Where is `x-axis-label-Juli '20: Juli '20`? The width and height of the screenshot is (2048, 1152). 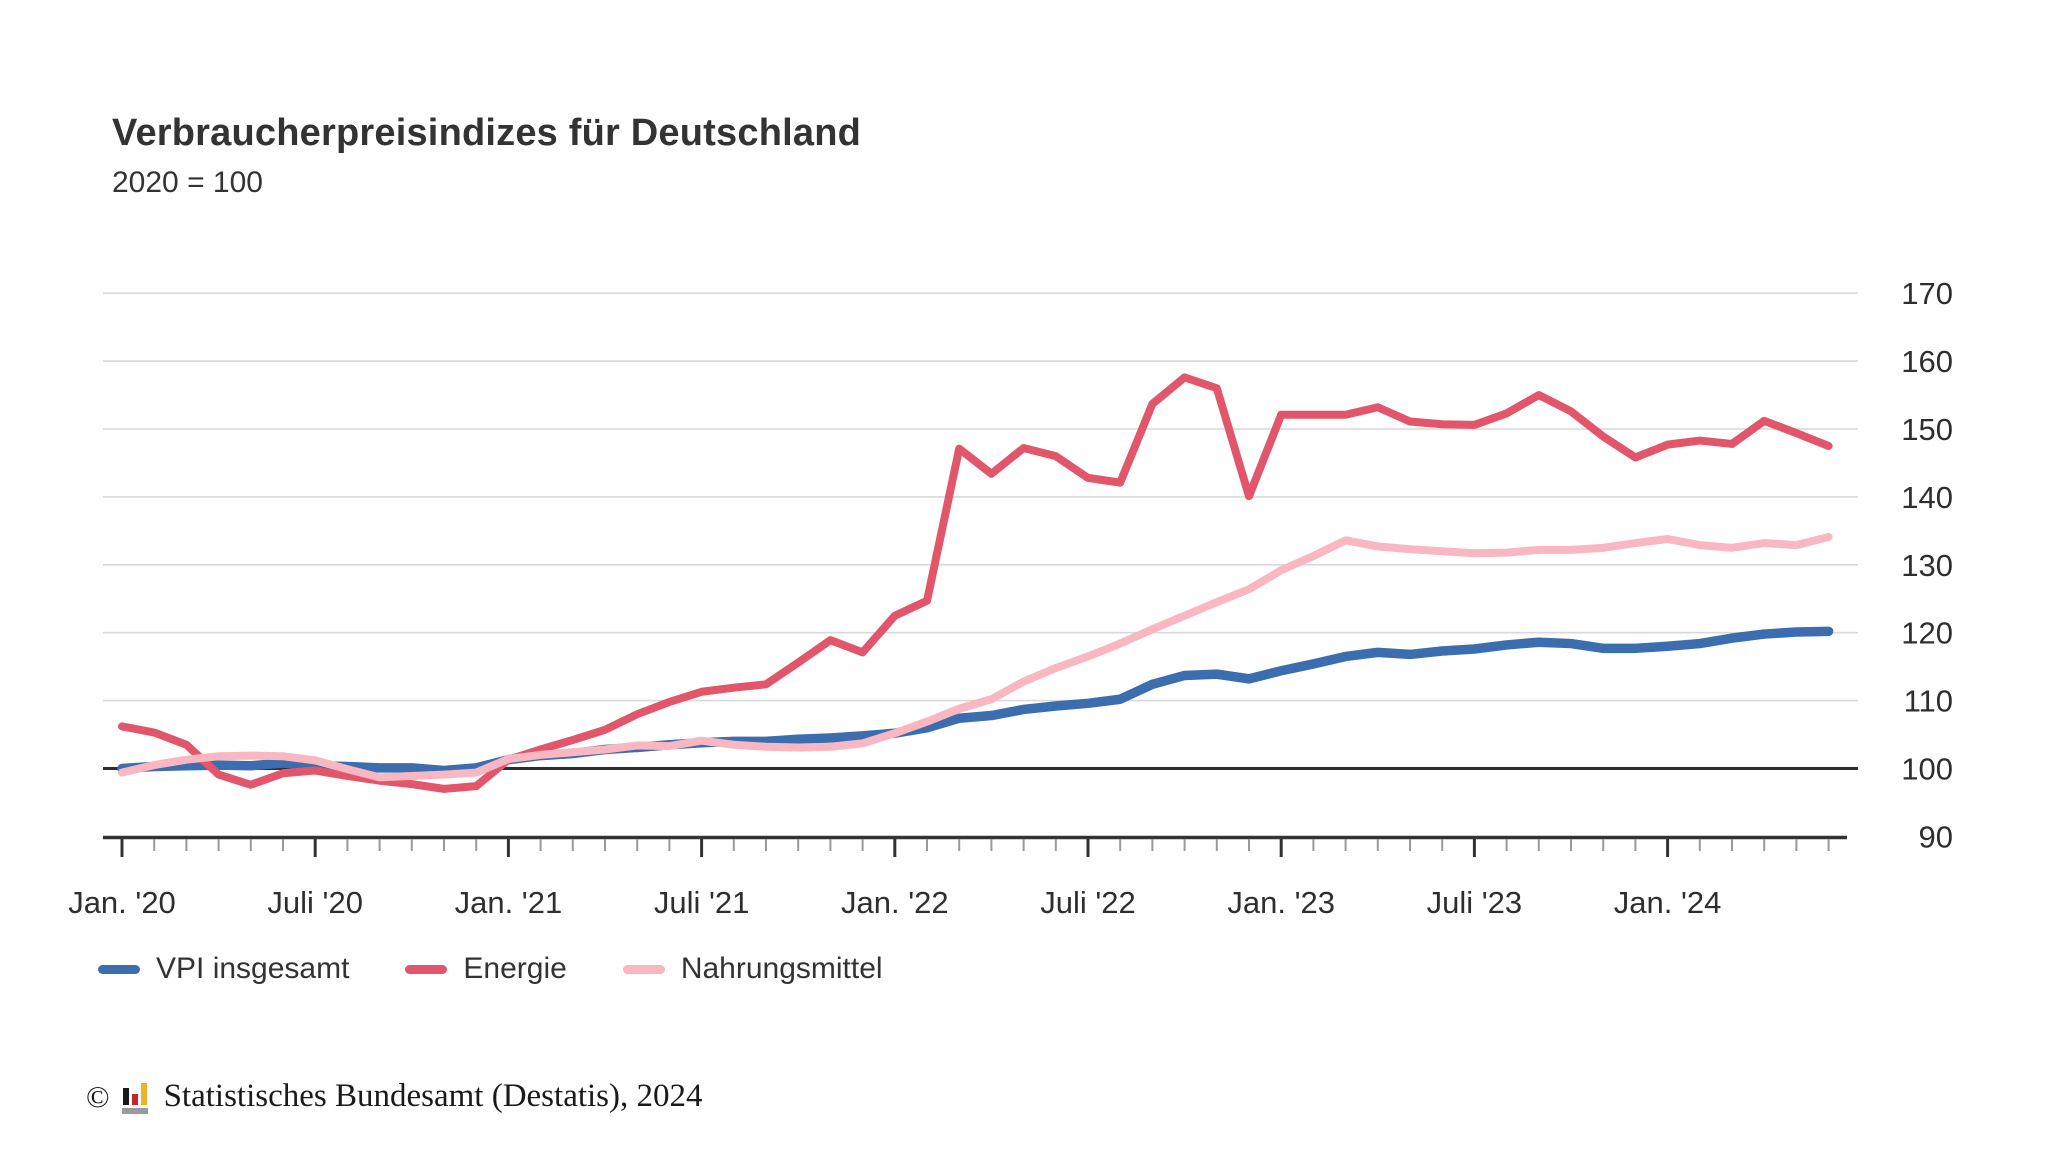 x-axis-label-Juli '20: Juli '20 is located at coordinates (315, 902).